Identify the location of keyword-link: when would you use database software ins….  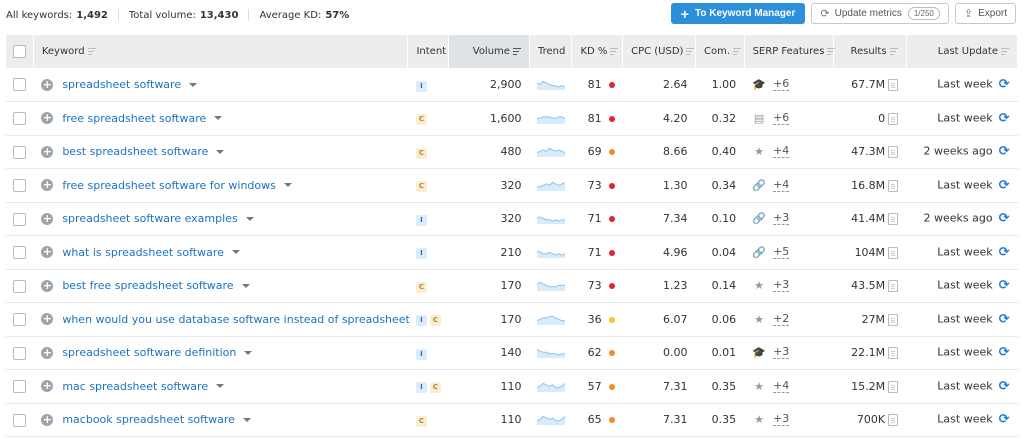
(236, 319).